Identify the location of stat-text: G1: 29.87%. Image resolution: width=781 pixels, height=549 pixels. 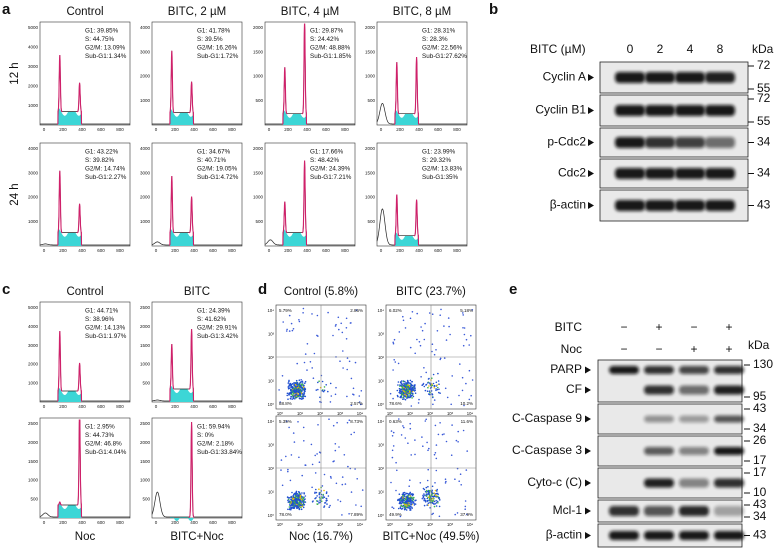
(327, 31).